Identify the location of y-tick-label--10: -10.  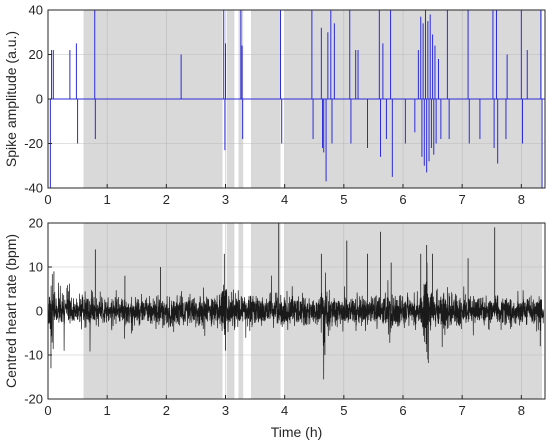
(33, 355).